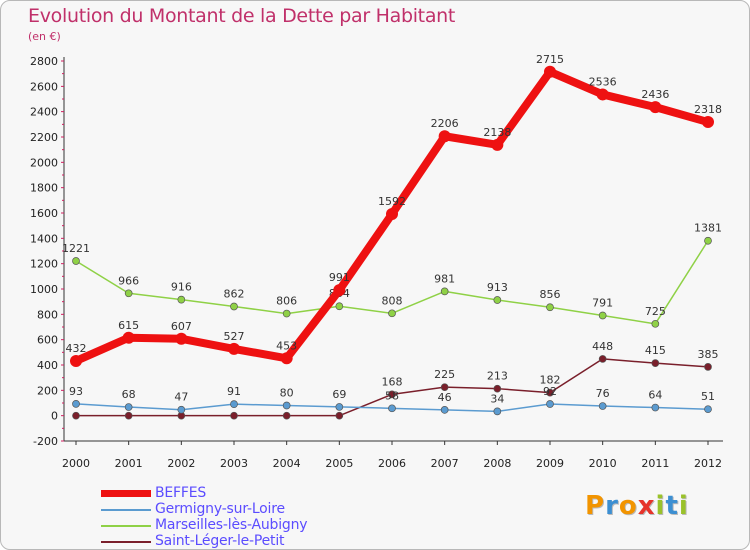 Image resolution: width=750 pixels, height=550 pixels. I want to click on y-tick-label: 2600, so click(44, 86).